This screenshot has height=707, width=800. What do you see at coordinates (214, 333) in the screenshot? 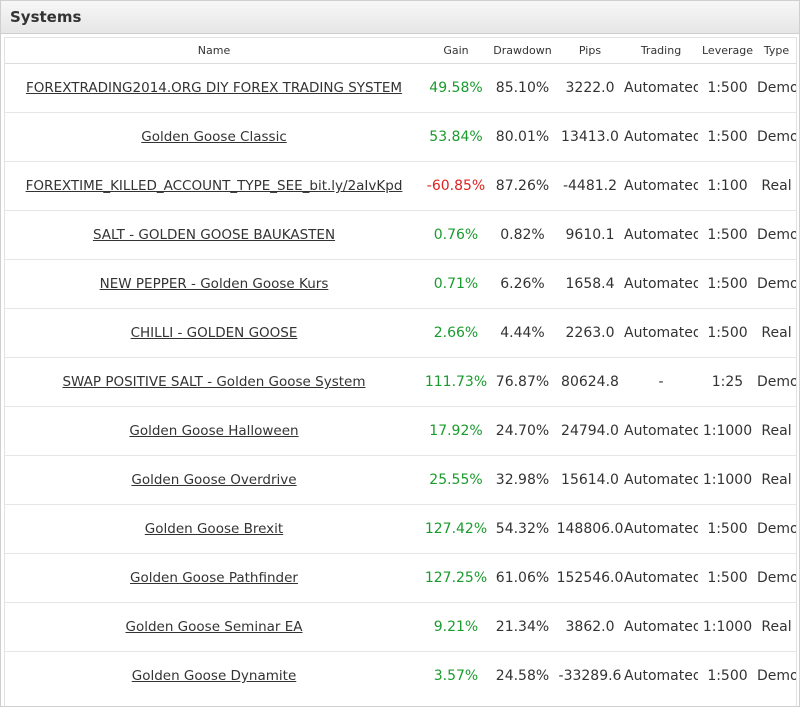
I see `system-name-link: CHILLI - GOLDEN GOOSE` at bounding box center [214, 333].